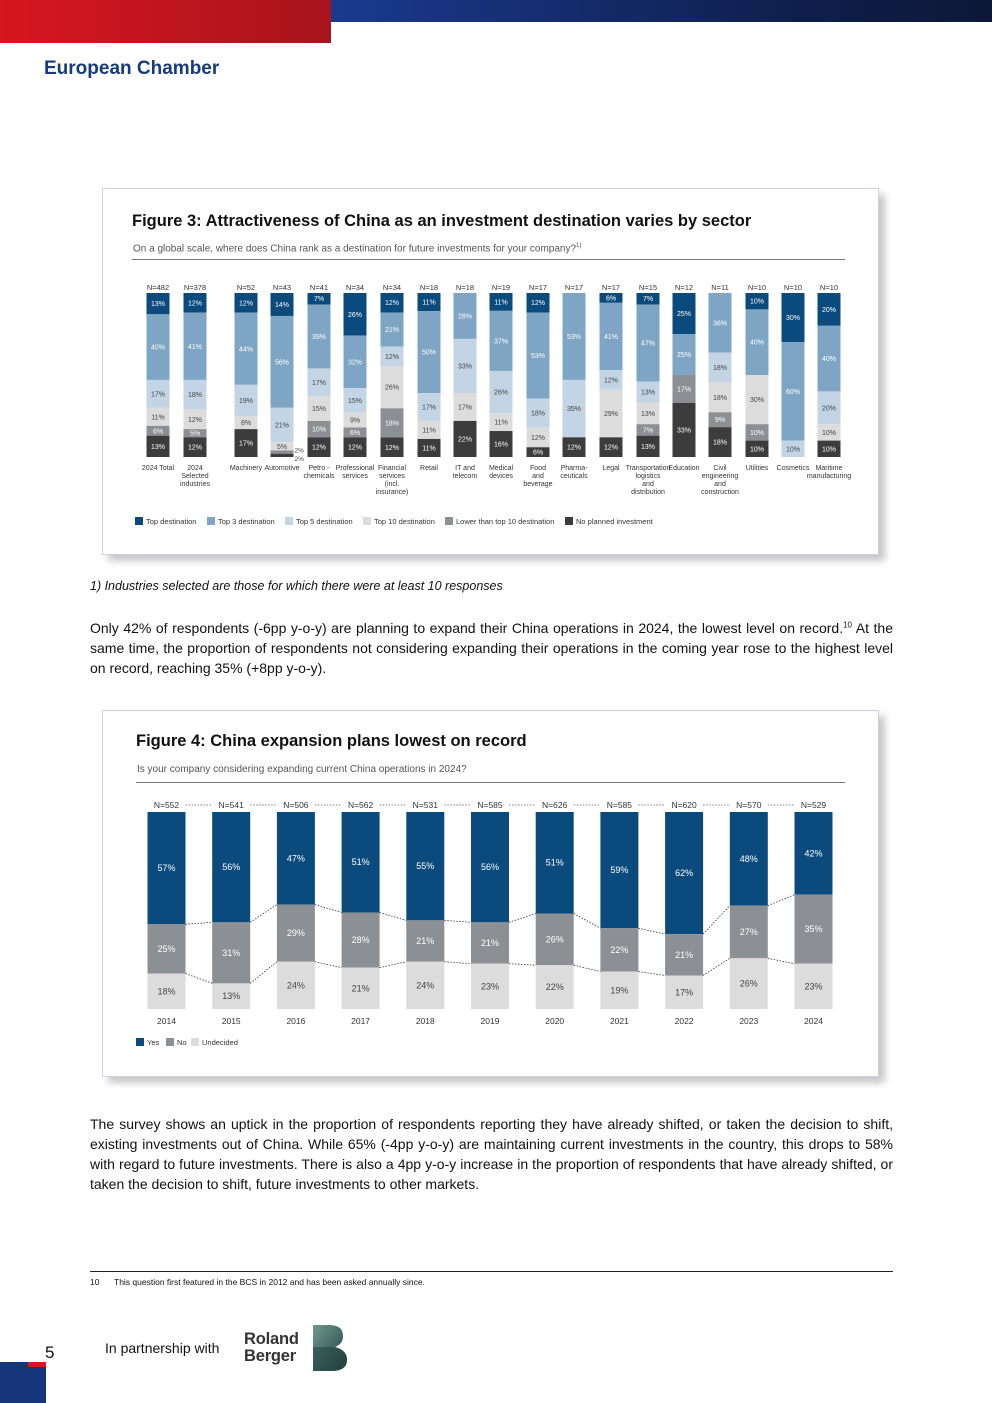 The width and height of the screenshot is (992, 1403). What do you see at coordinates (246, 468) in the screenshot?
I see `tick-label: Machinery` at bounding box center [246, 468].